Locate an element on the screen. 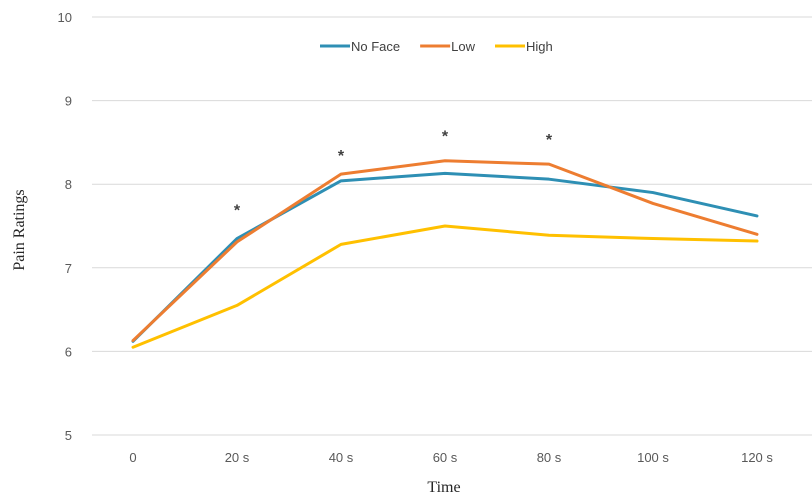 This screenshot has height=499, width=812. x-axis-title: Time is located at coordinates (443, 487).